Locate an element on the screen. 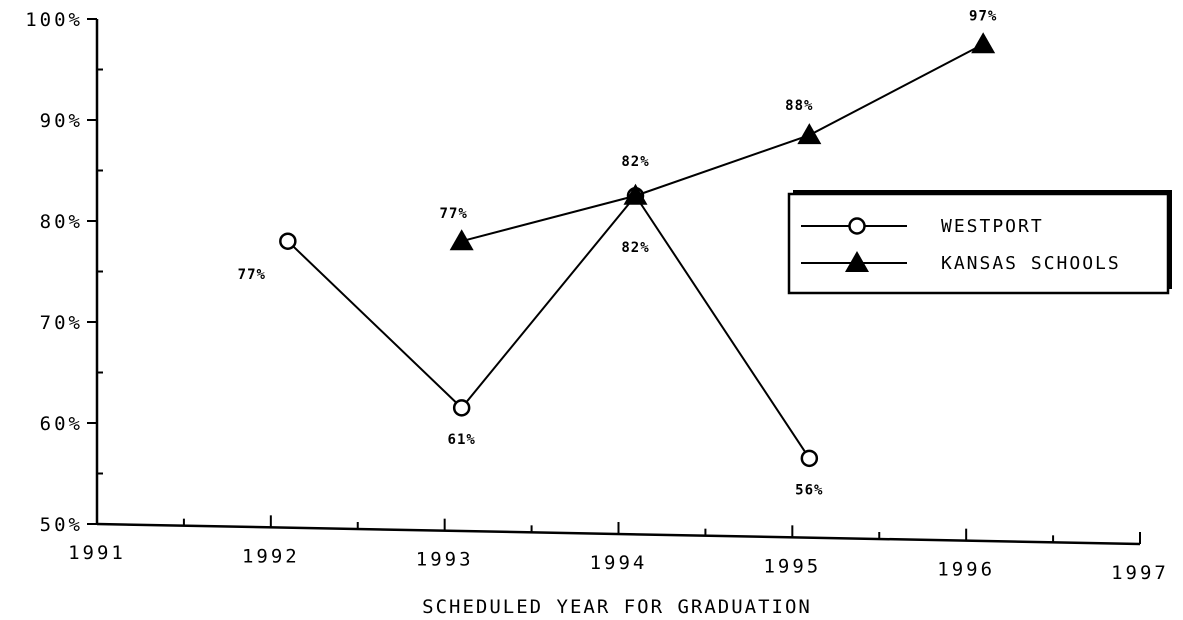 This screenshot has width=1183, height=620. data-label: 88% is located at coordinates (799, 106).